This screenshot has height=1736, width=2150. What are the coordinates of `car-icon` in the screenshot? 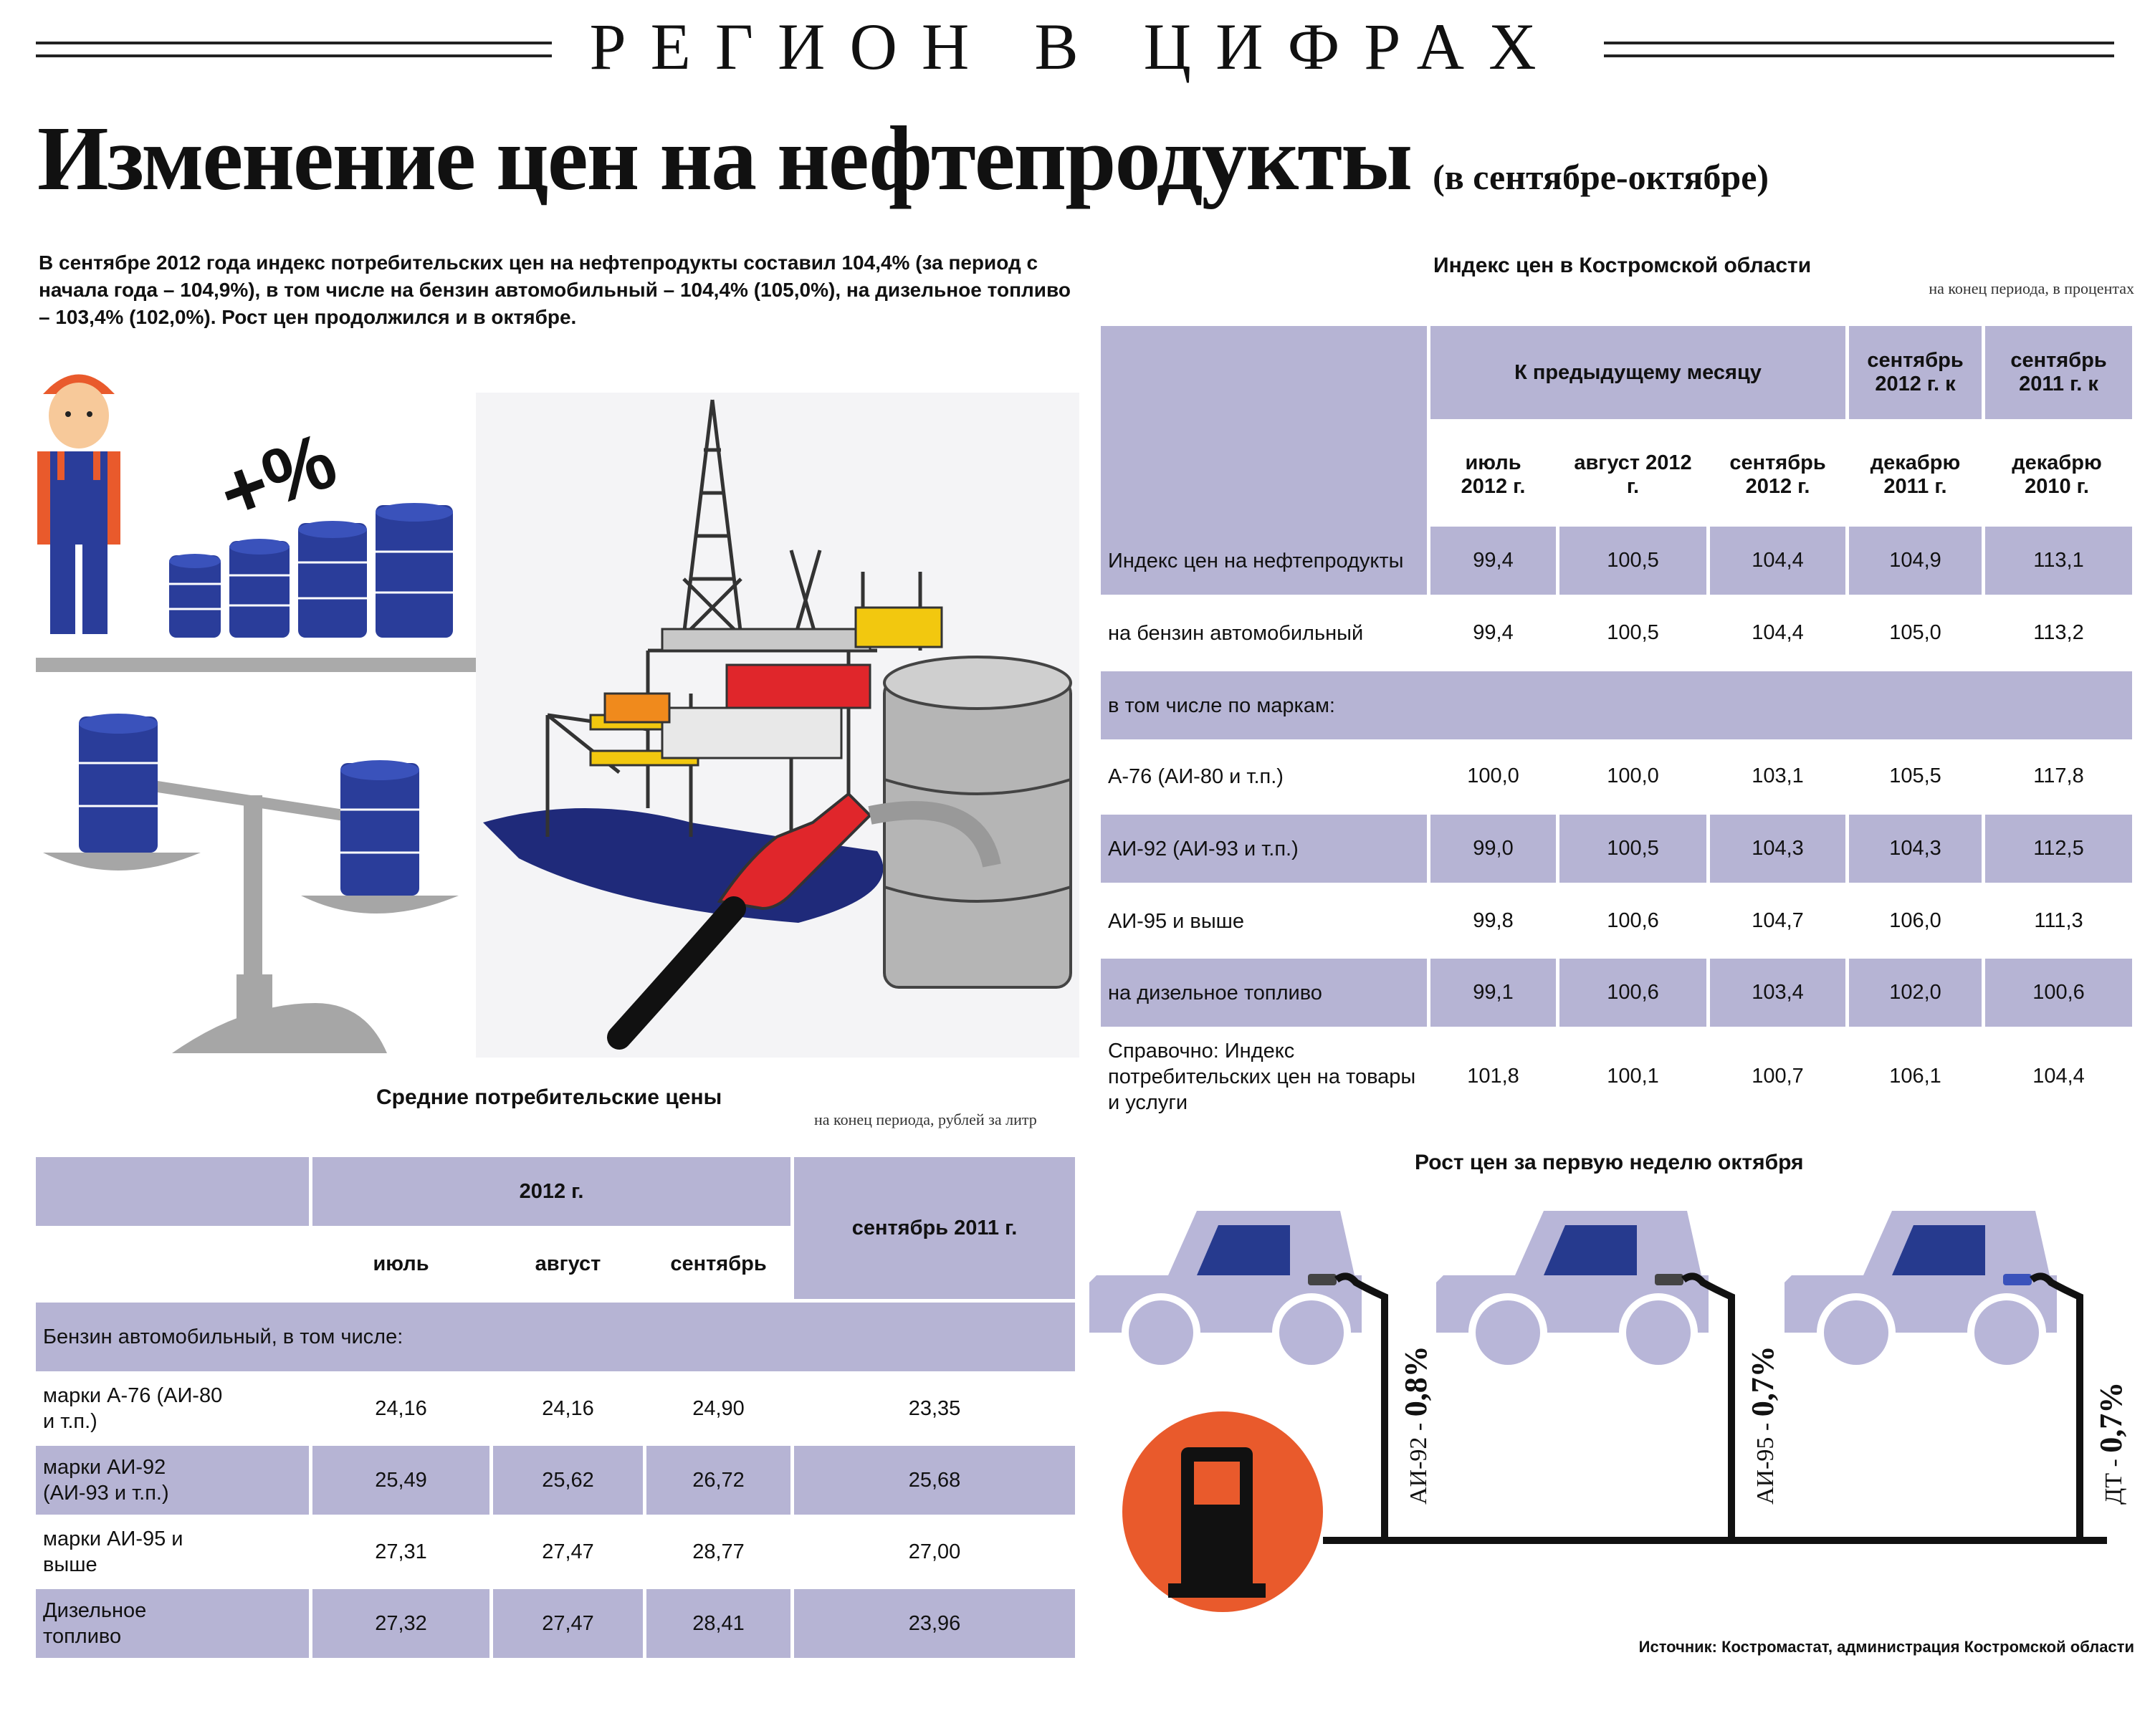 It's located at (1933, 1375).